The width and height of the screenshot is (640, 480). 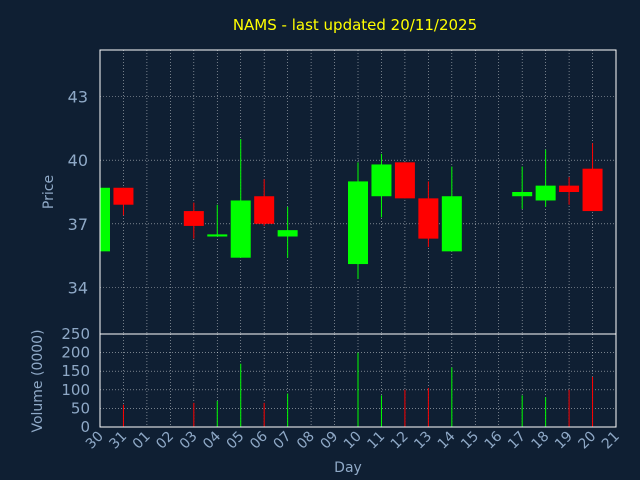 What do you see at coordinates (38, 380) in the screenshot?
I see `volume-axis-label: Volume (0000)` at bounding box center [38, 380].